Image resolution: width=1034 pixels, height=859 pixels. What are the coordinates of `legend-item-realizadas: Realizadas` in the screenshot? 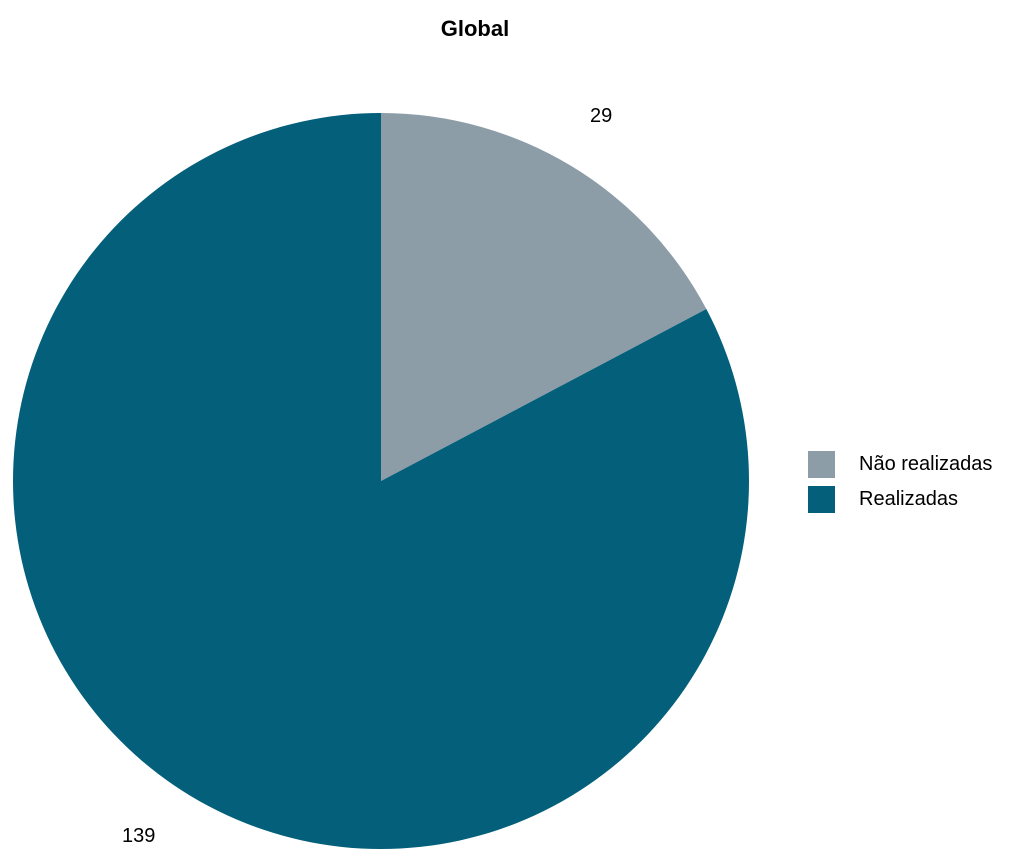 It's located at (900, 499).